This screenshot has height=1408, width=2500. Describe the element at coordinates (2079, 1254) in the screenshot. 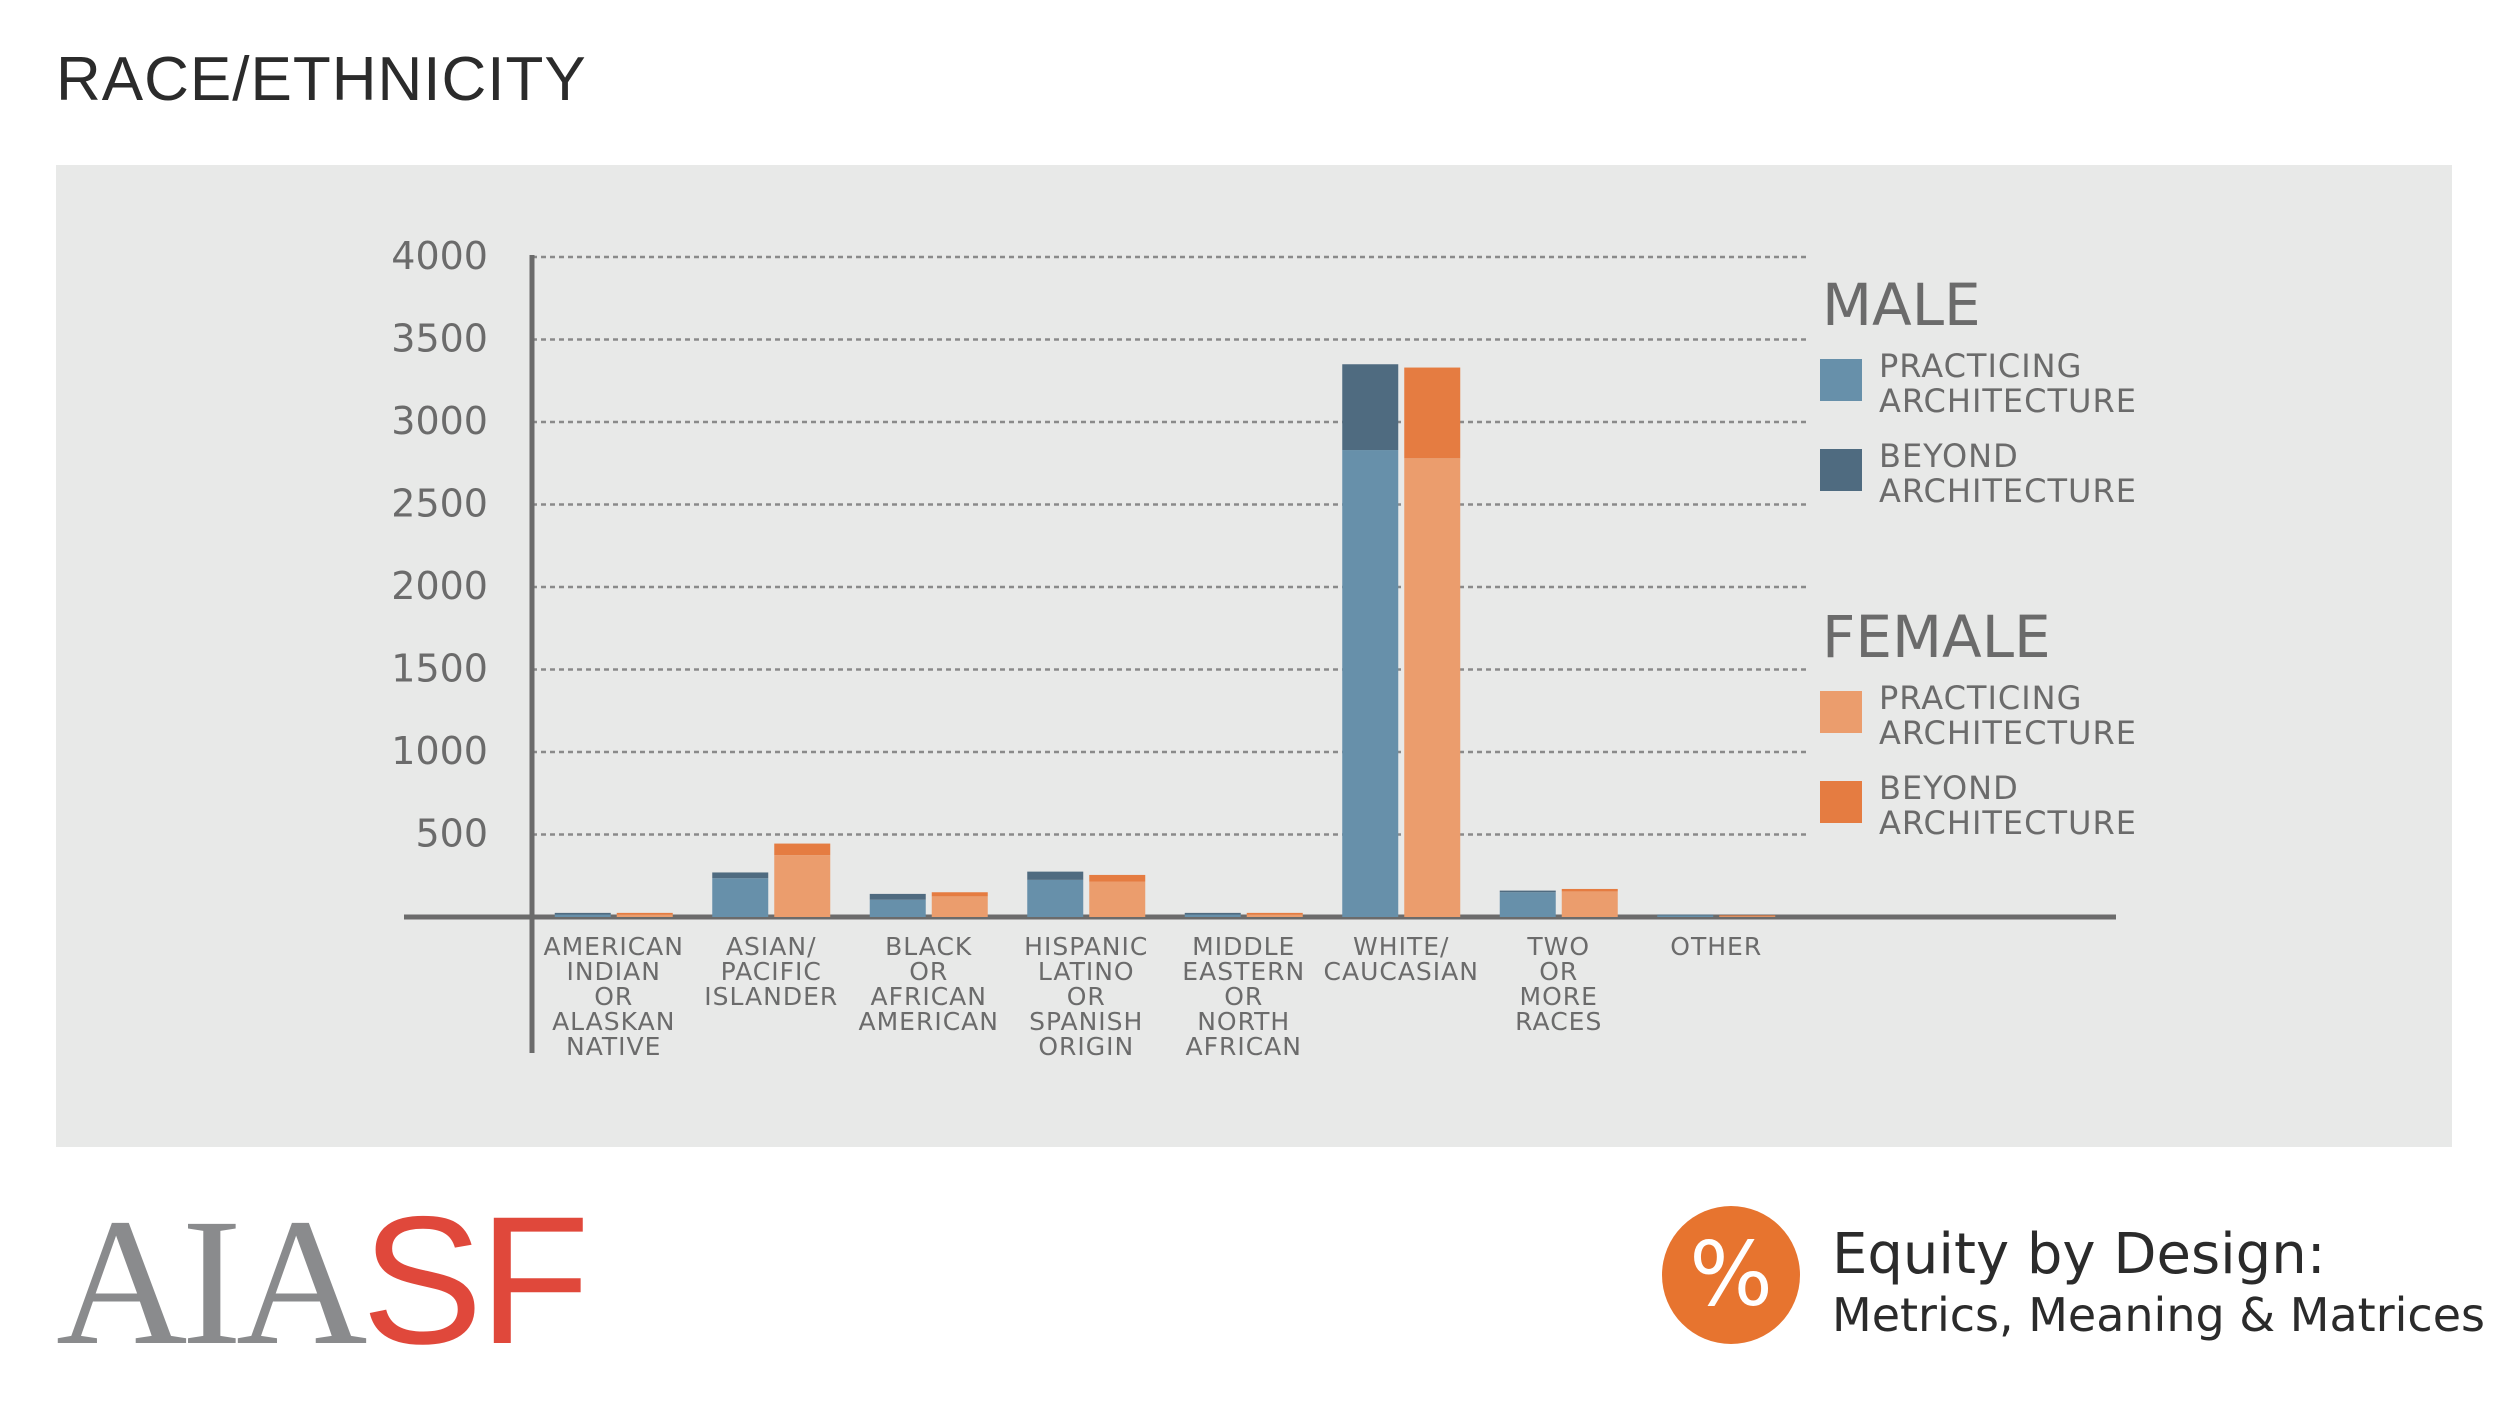

I see `equity-title: Equity by Design:` at that location.